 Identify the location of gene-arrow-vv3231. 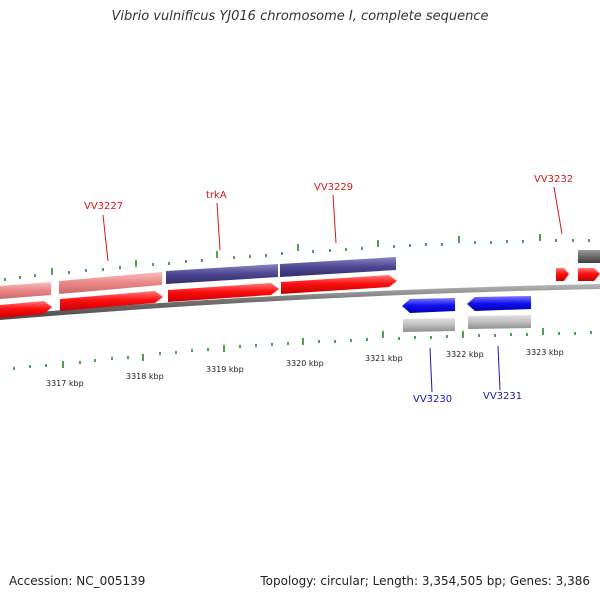
(499, 303).